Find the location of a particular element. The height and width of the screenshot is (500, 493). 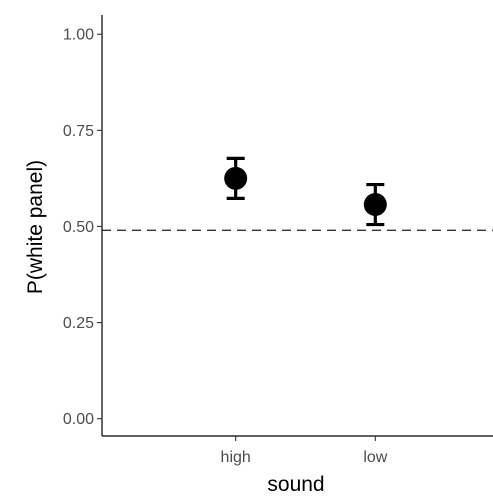

y-axis-title: P(white panel) is located at coordinates (35, 227).